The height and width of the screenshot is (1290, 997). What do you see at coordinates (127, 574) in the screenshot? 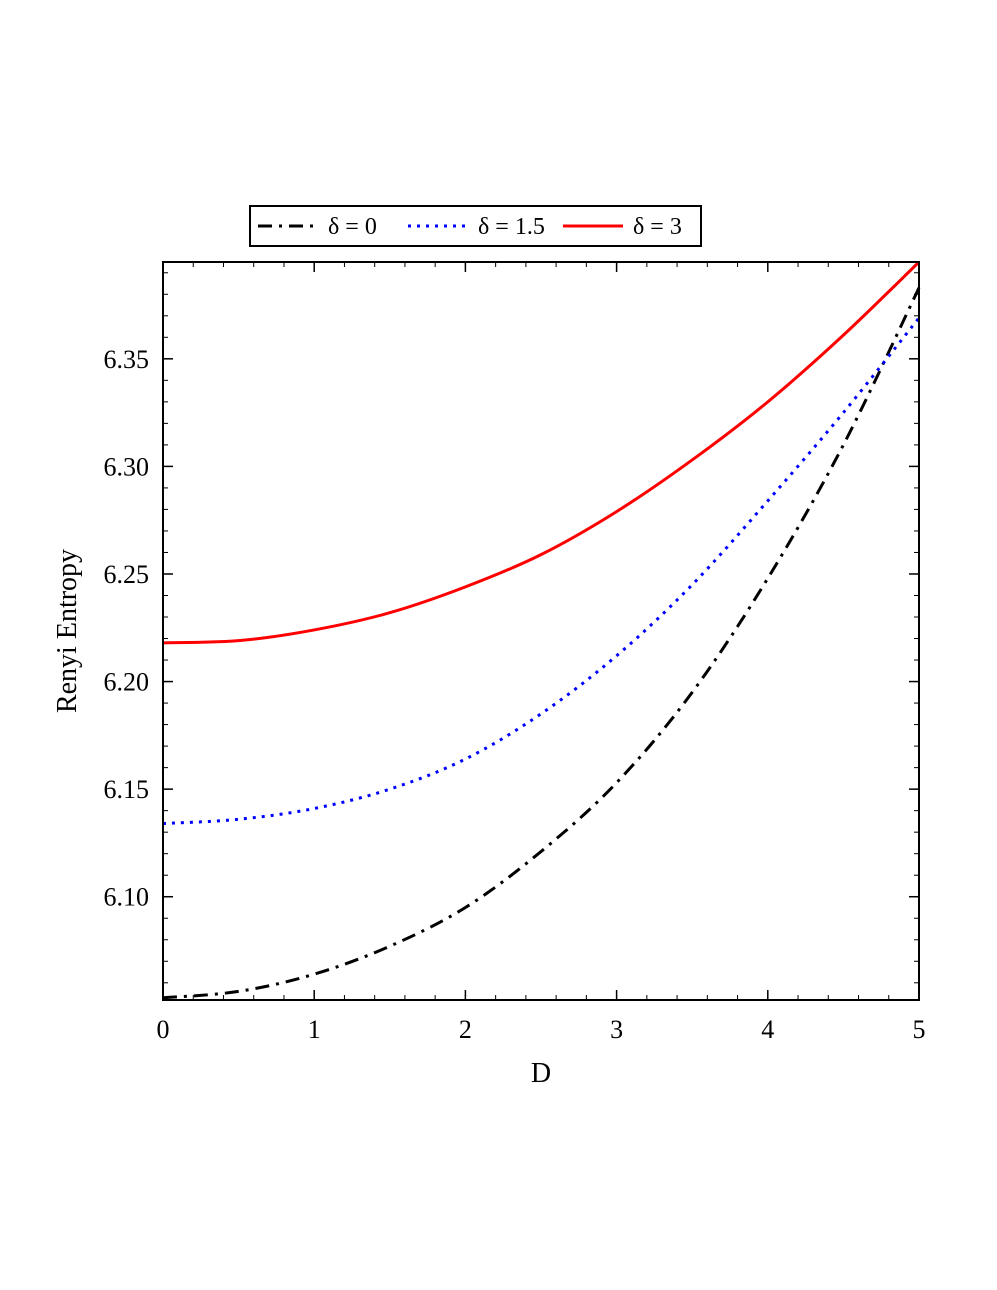
I see `y-tick-label: 6.25` at bounding box center [127, 574].